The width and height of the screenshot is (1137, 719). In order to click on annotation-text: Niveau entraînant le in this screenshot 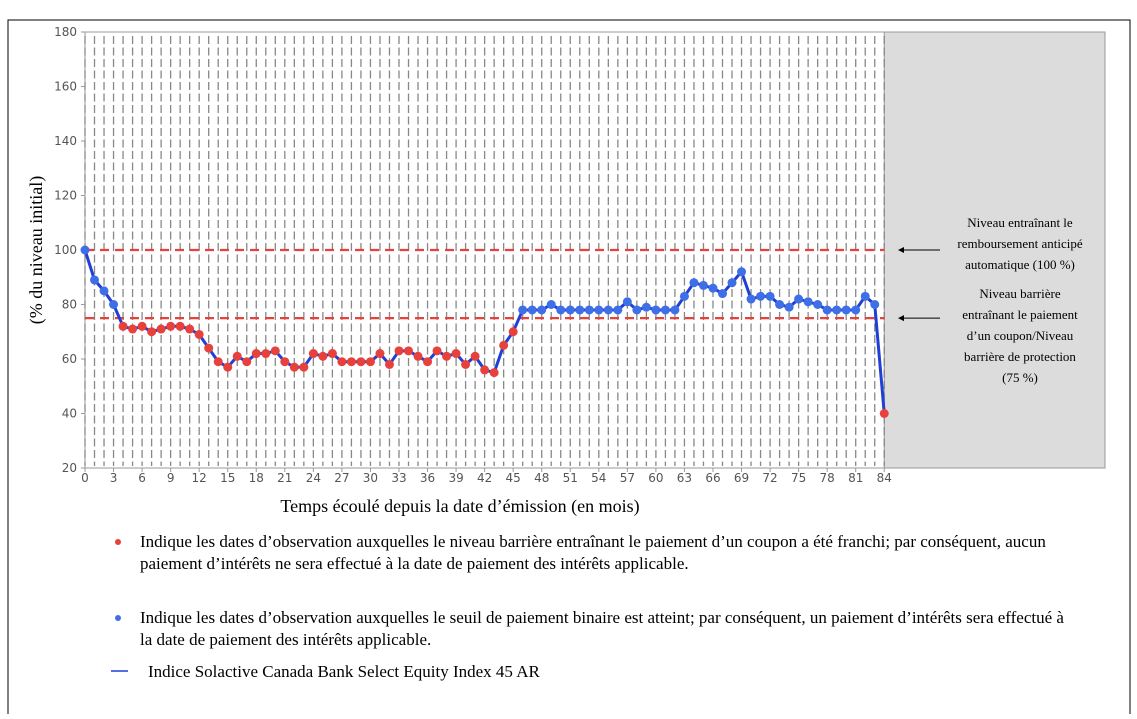, I will do `click(1020, 222)`.